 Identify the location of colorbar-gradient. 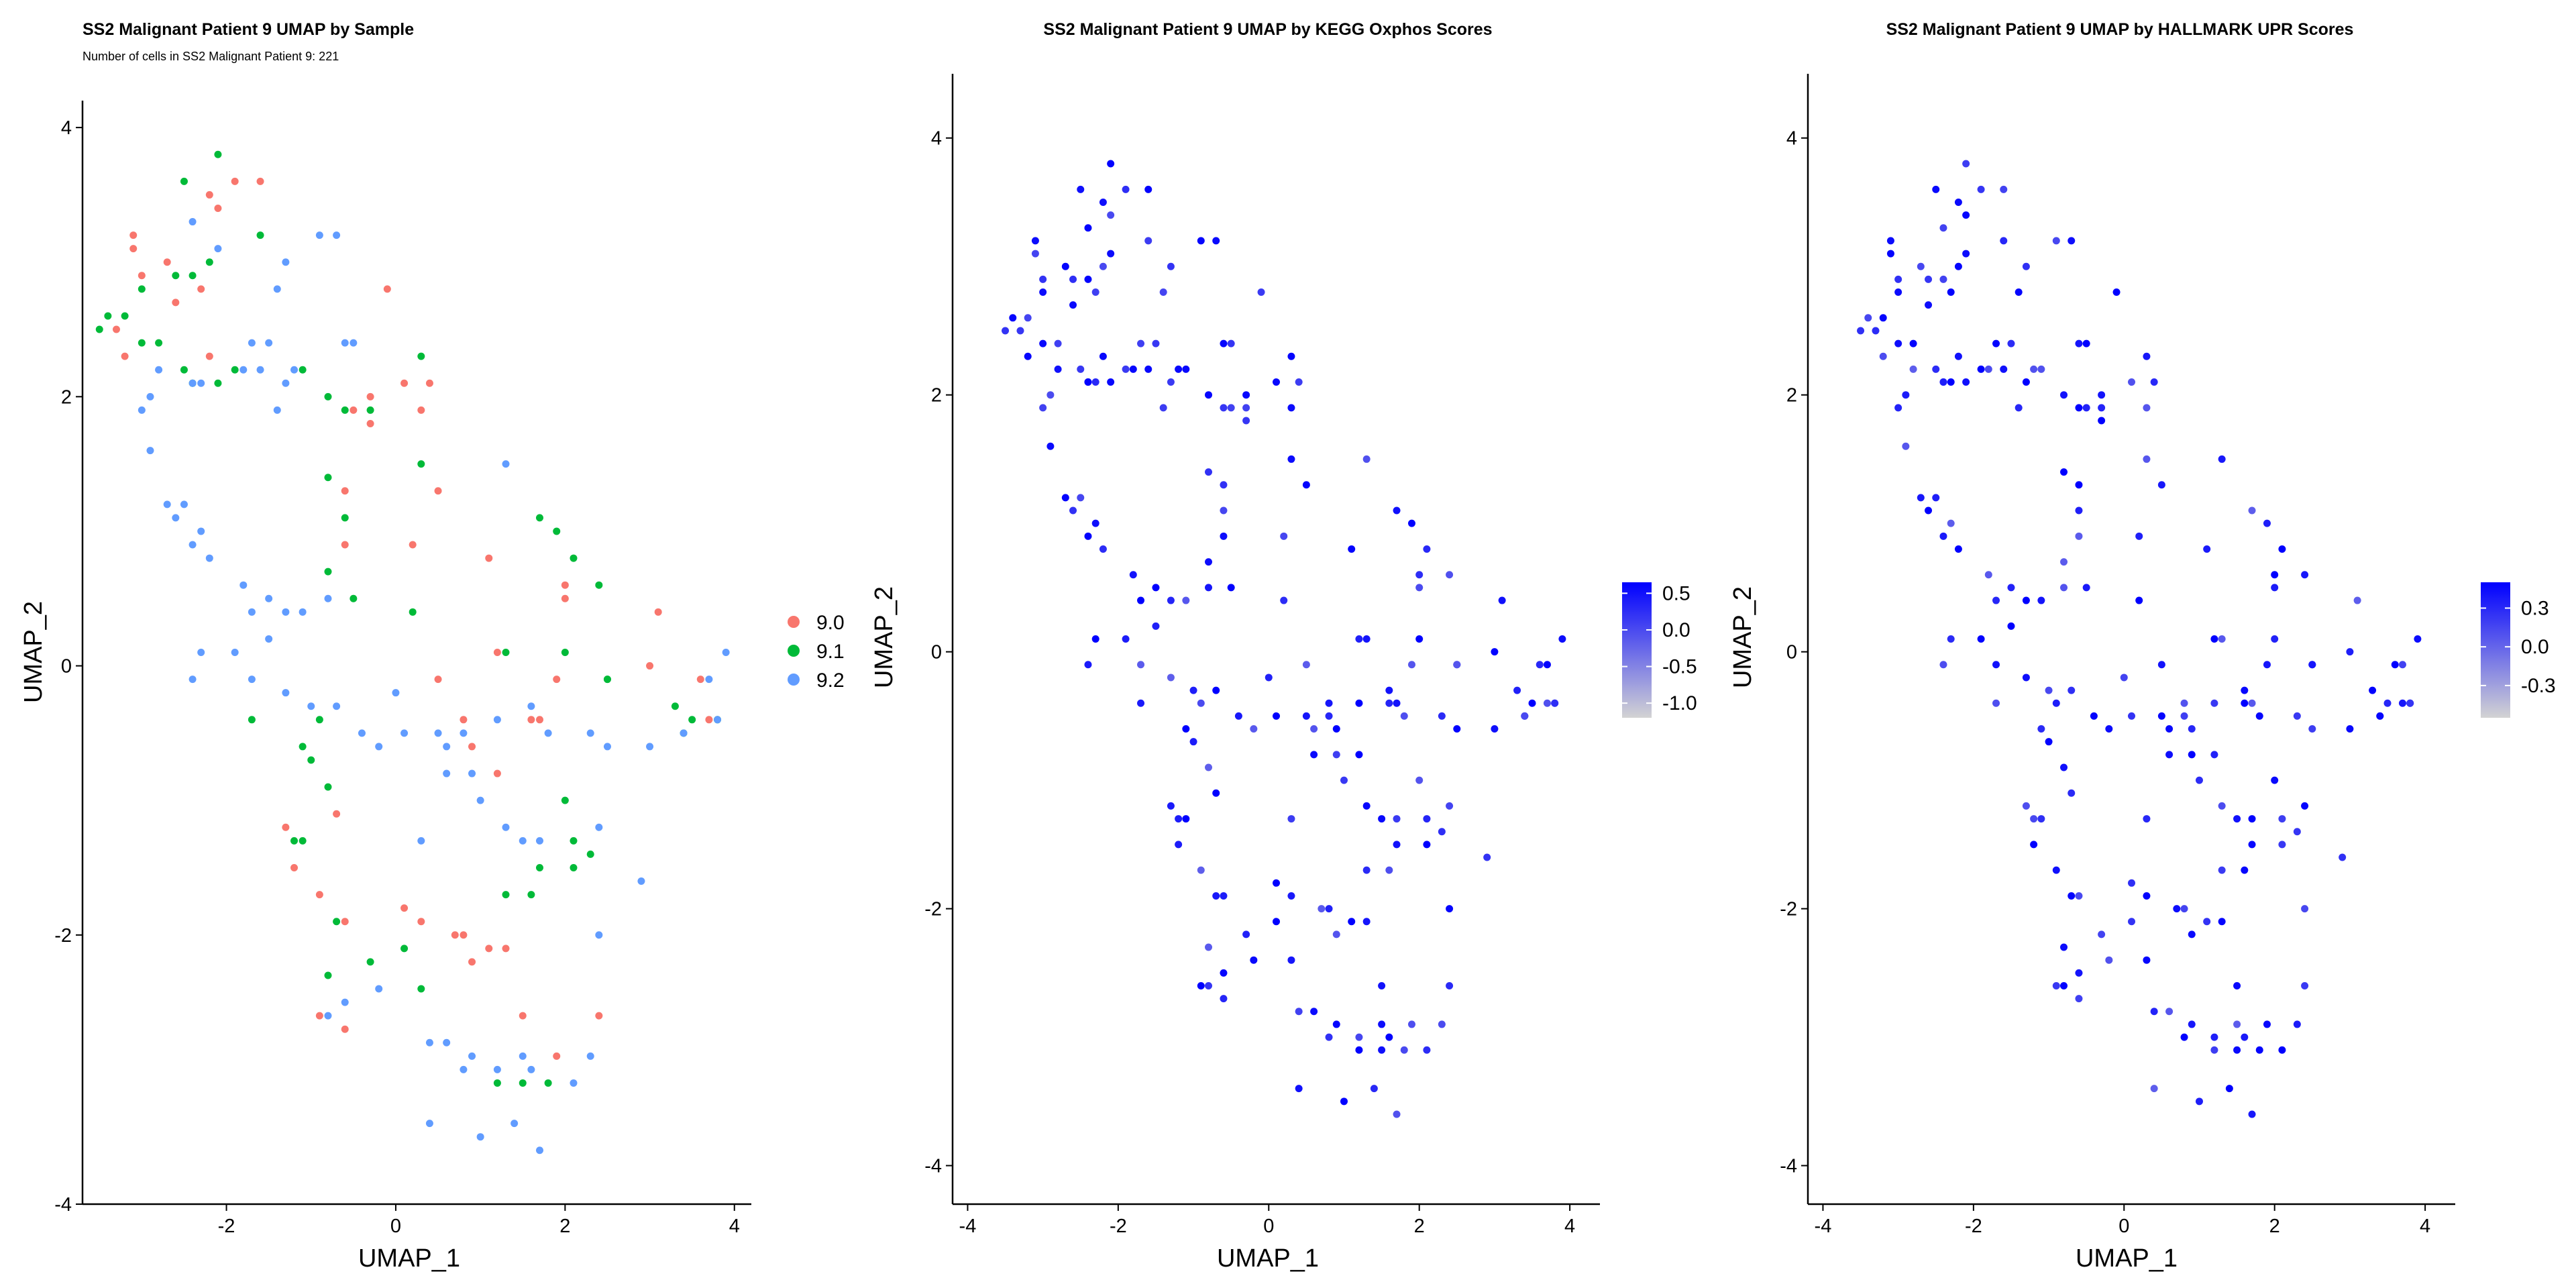
(1637, 650).